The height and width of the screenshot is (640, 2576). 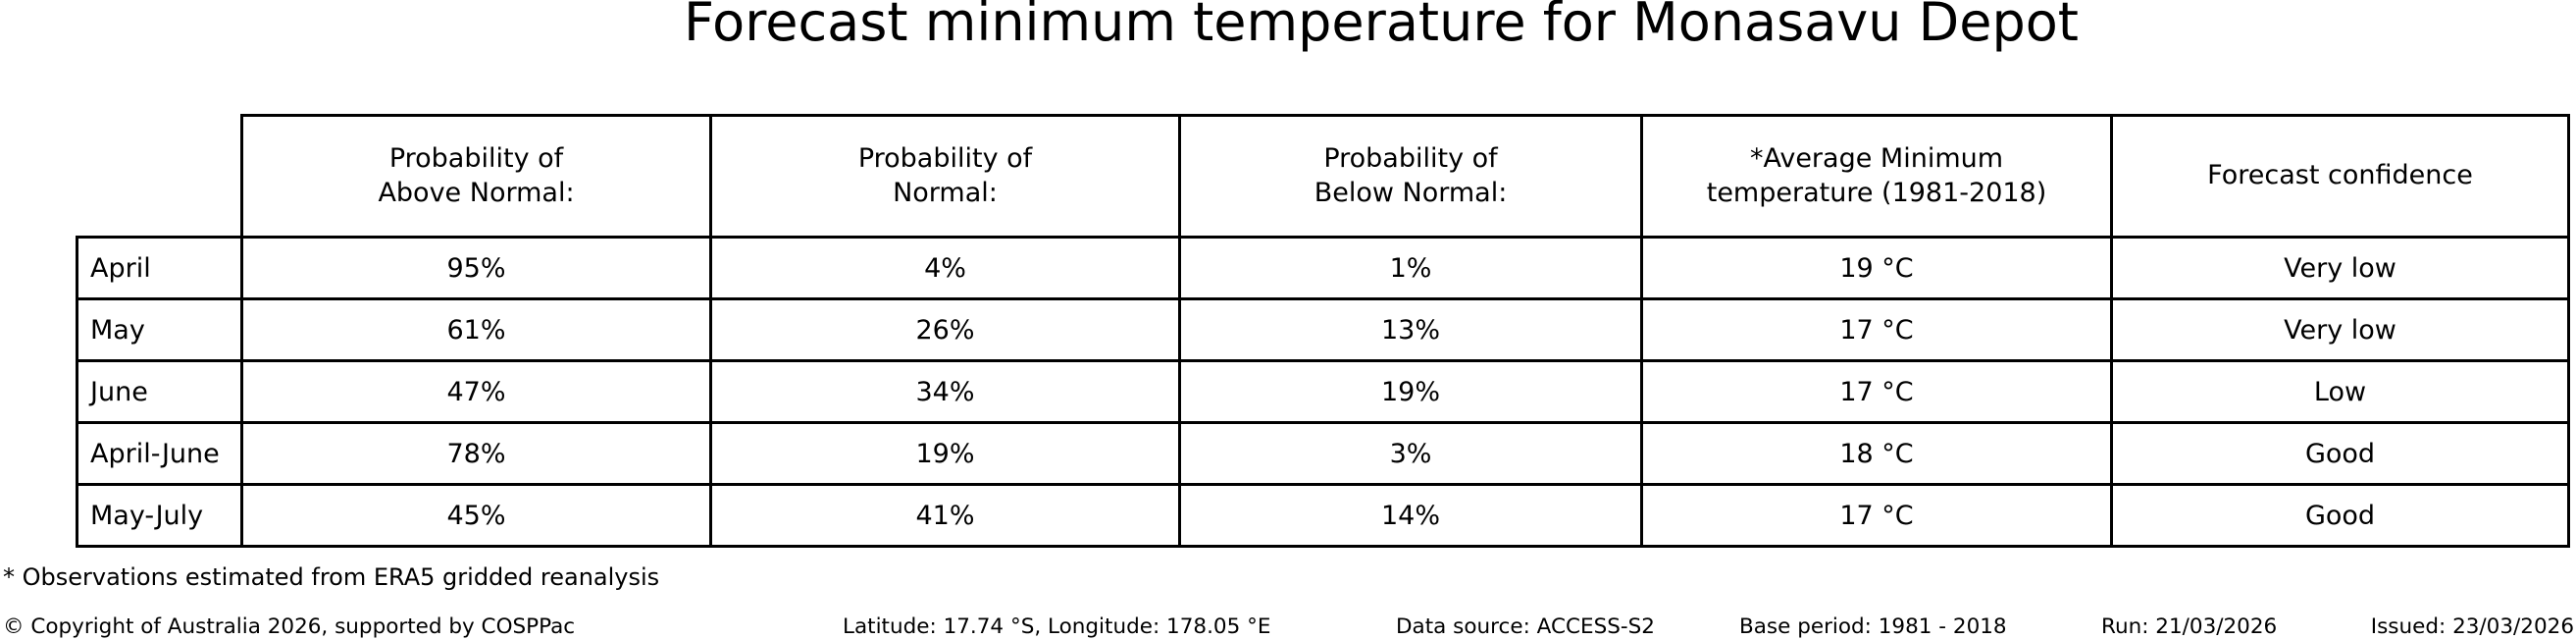 I want to click on period-cell: April, so click(x=159, y=268).